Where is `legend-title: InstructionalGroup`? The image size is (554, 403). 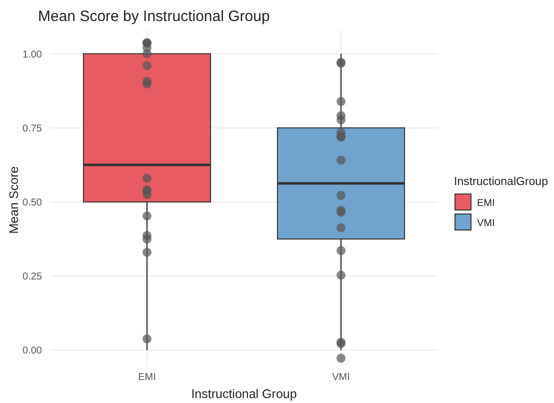 legend-title: InstructionalGroup is located at coordinates (501, 182).